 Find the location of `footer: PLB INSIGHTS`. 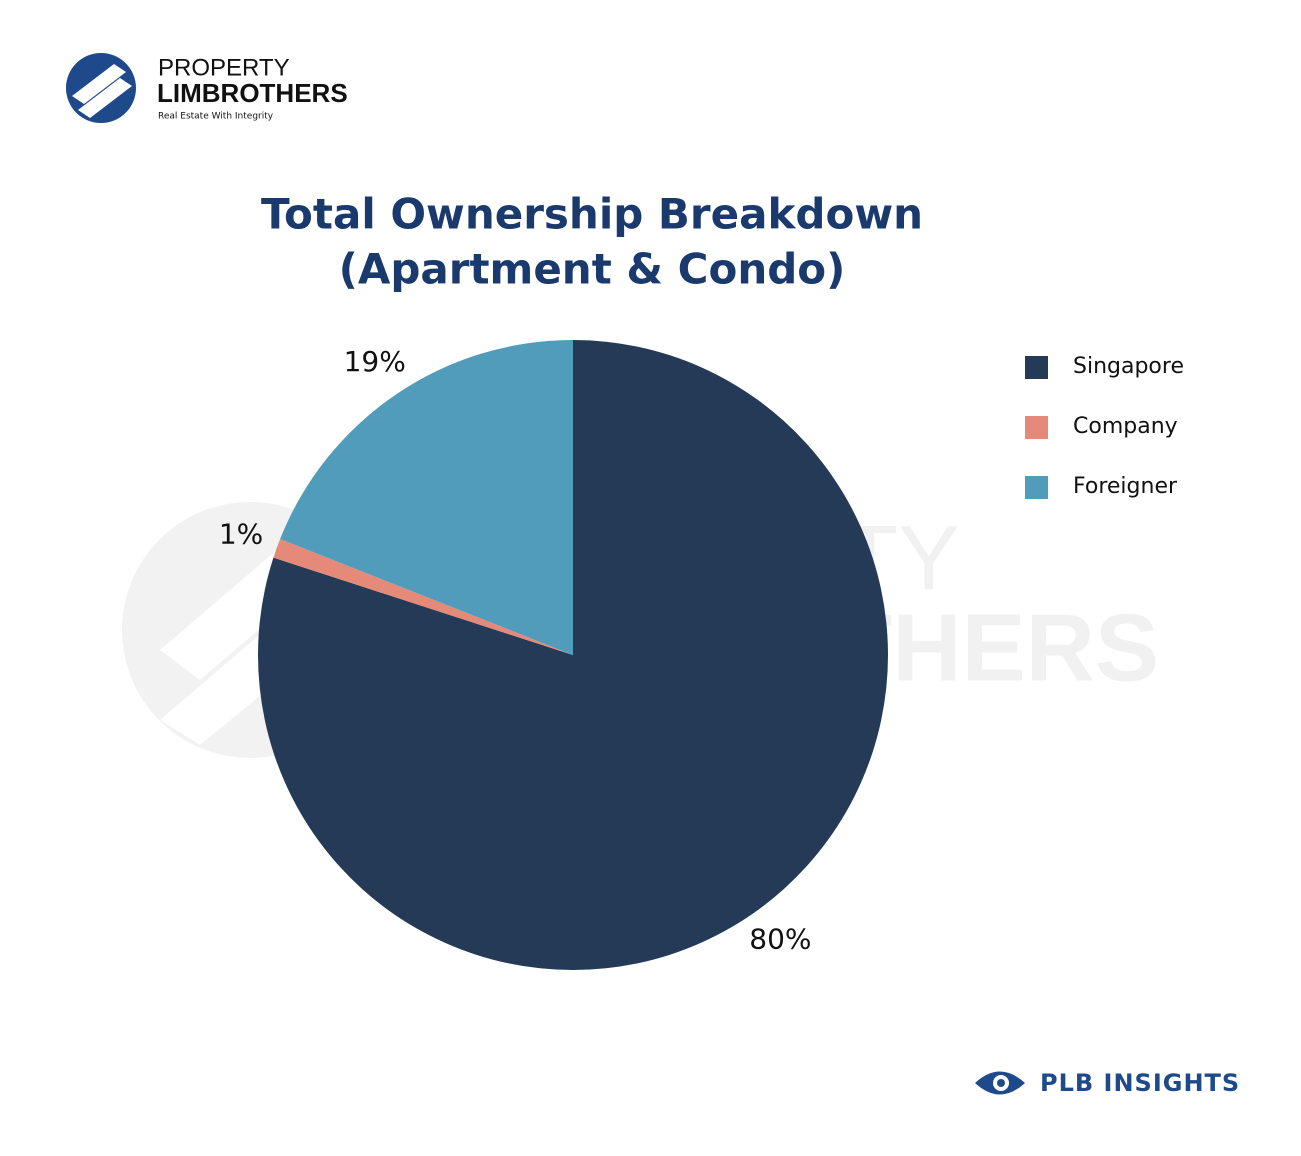

footer: PLB INSIGHTS is located at coordinates (1107, 1083).